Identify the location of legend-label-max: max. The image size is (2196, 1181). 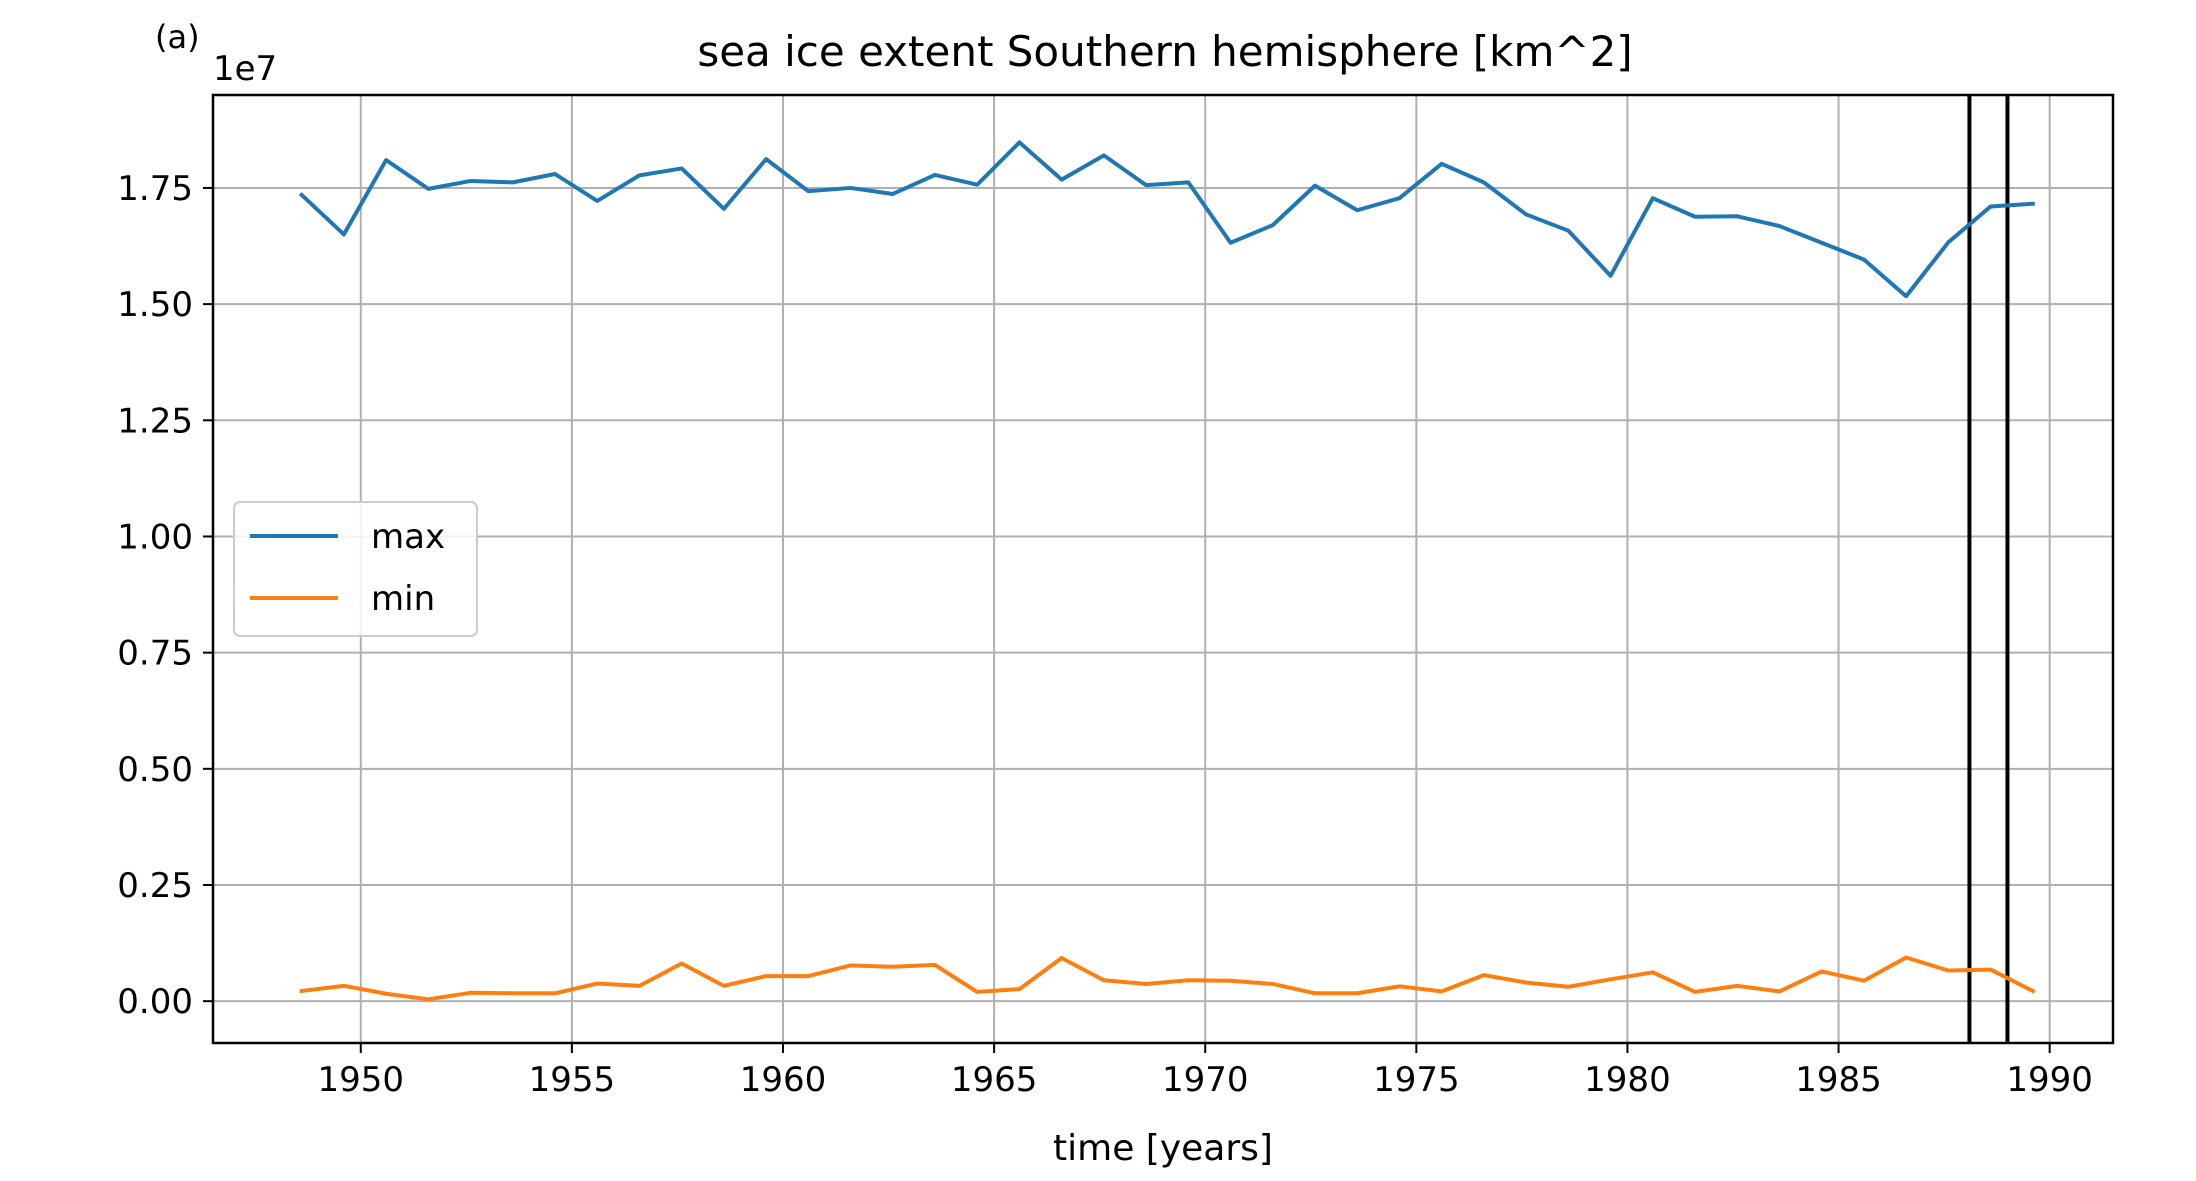
(408, 537).